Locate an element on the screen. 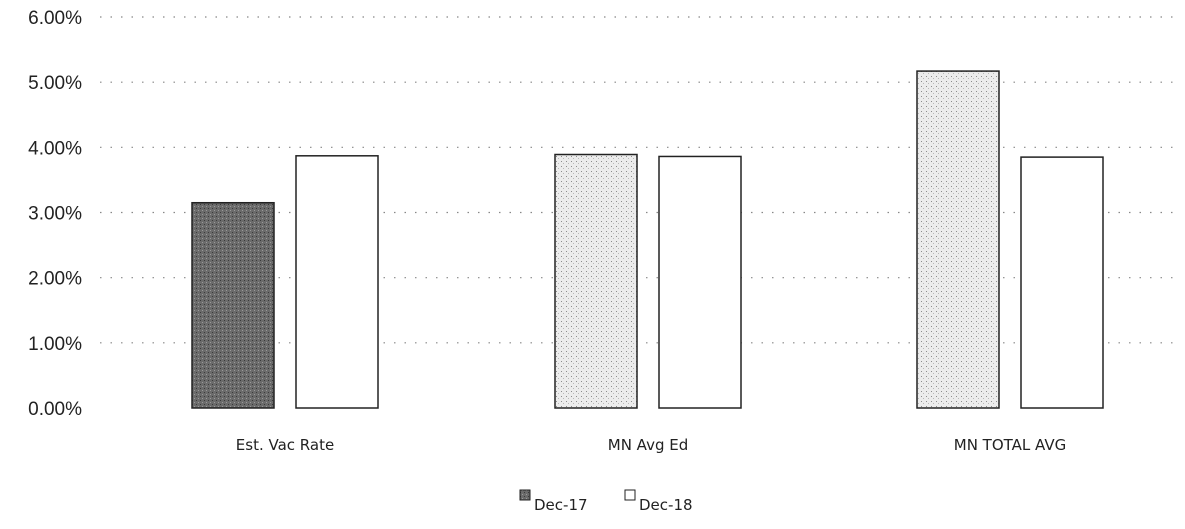  y-tick-label: 3.00% is located at coordinates (55, 214).